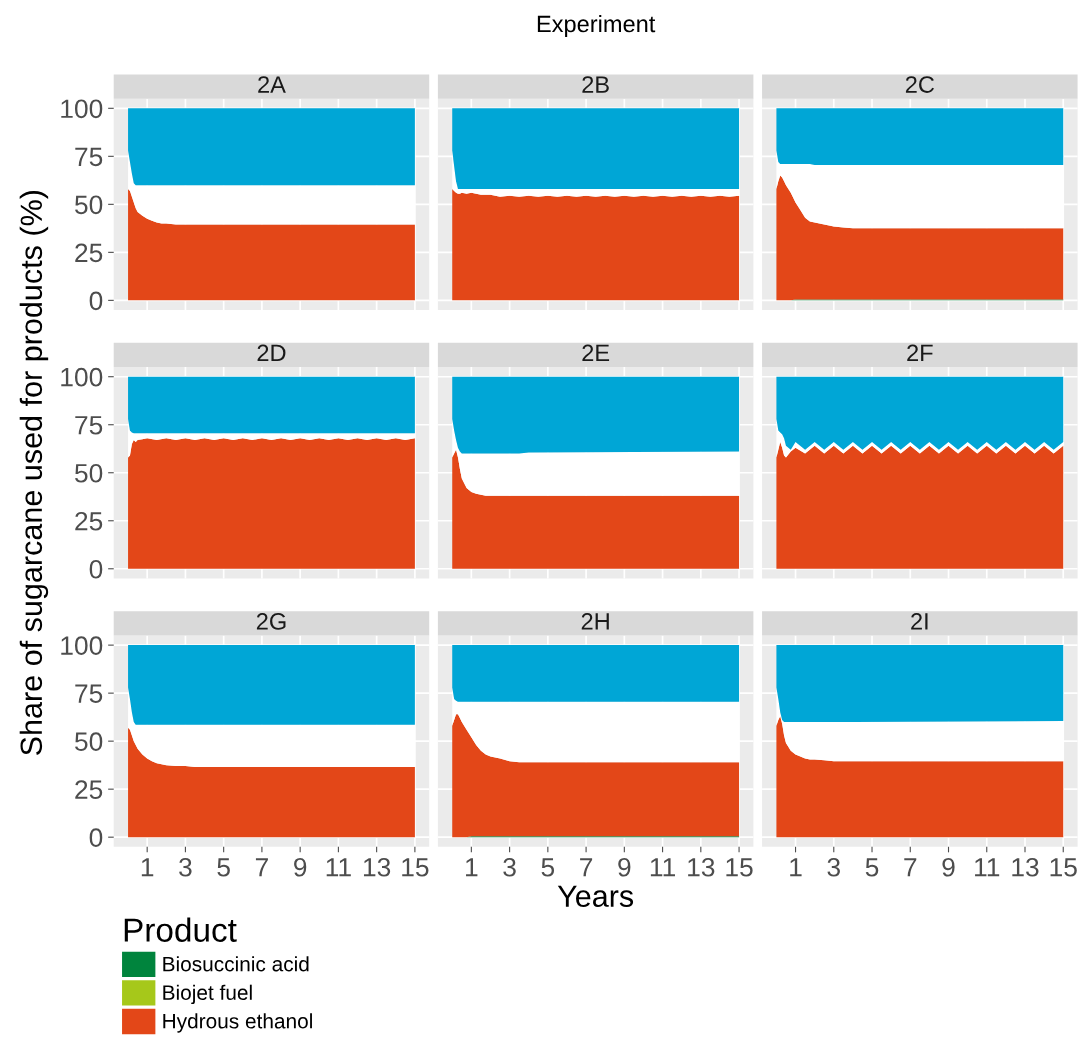 This screenshot has width=1083, height=1039. What do you see at coordinates (920, 84) in the screenshot?
I see `chart-title: 2C` at bounding box center [920, 84].